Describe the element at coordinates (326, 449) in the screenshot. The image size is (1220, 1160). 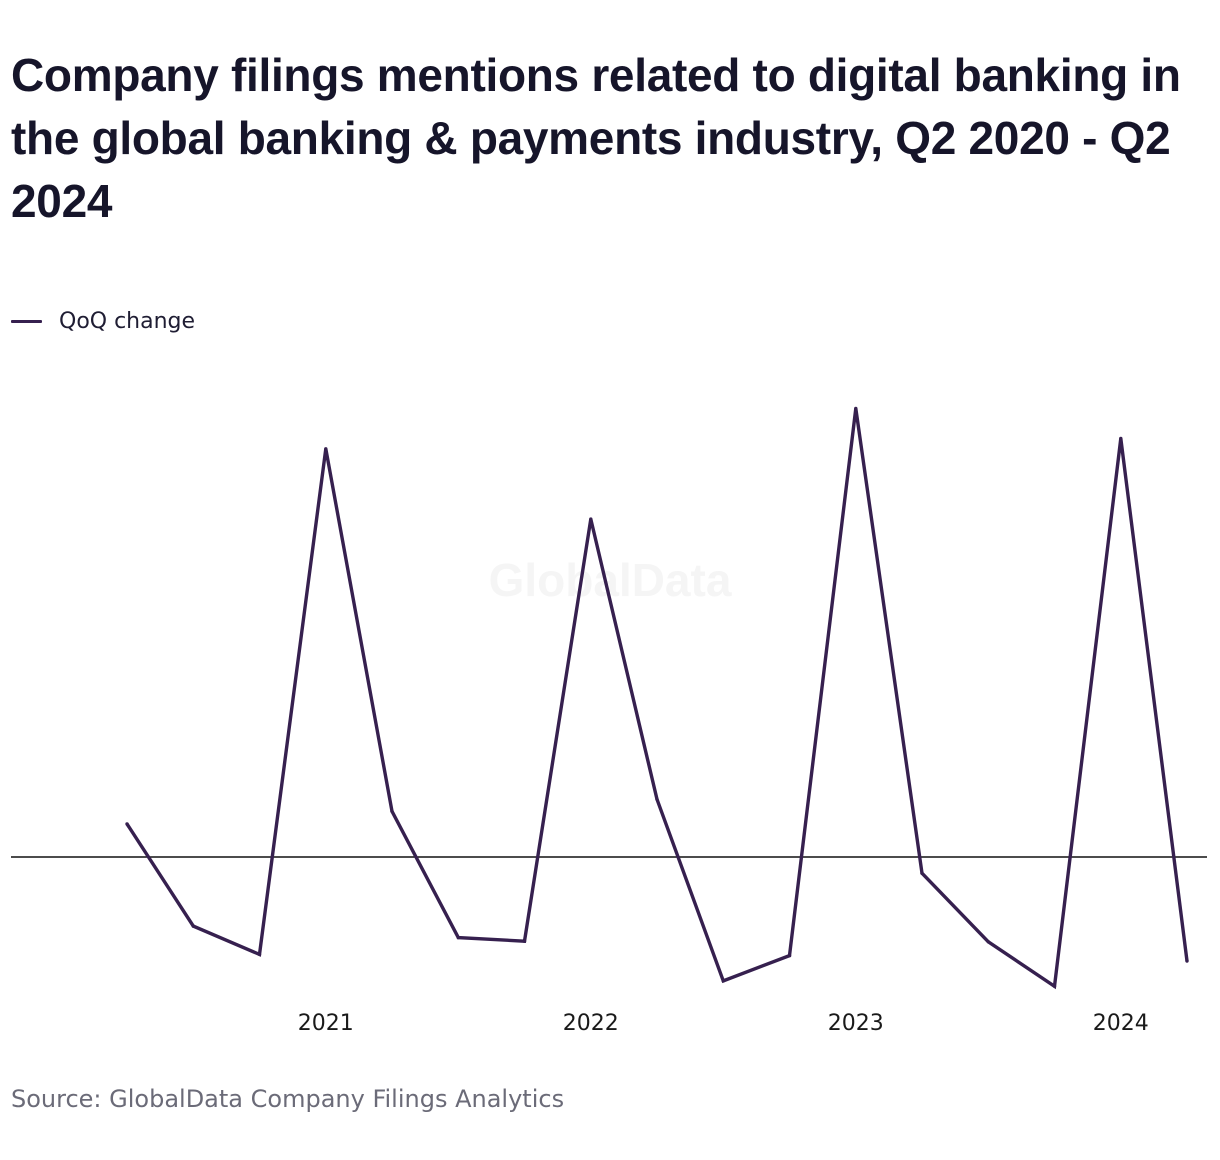
I see `data-point-q1-2021` at that location.